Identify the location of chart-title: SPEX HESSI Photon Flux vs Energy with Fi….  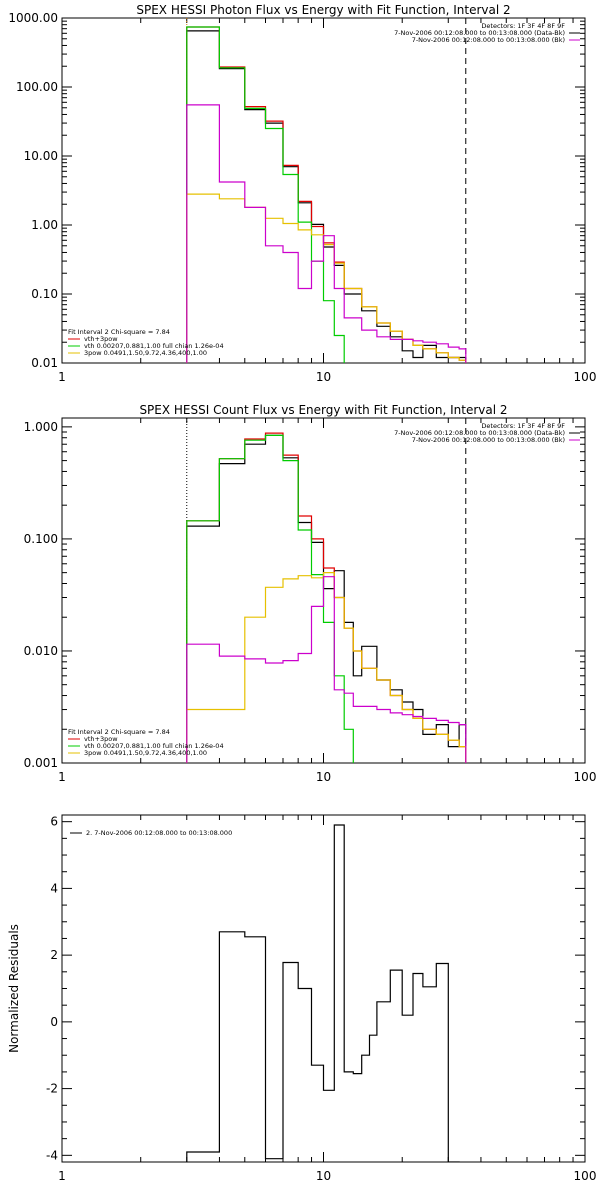
(323, 10).